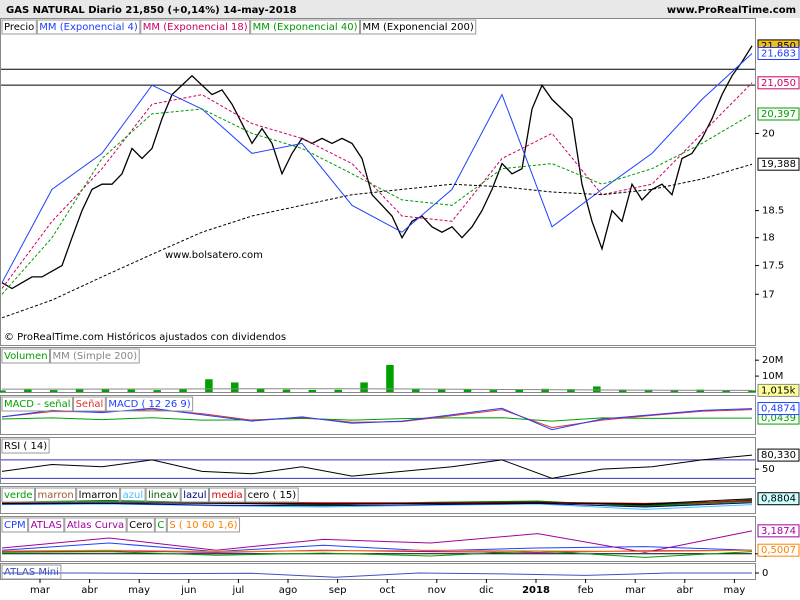 The image size is (800, 600). Describe the element at coordinates (149, 404) in the screenshot. I see `legend-label: MACD ( 12 26 9)` at that location.